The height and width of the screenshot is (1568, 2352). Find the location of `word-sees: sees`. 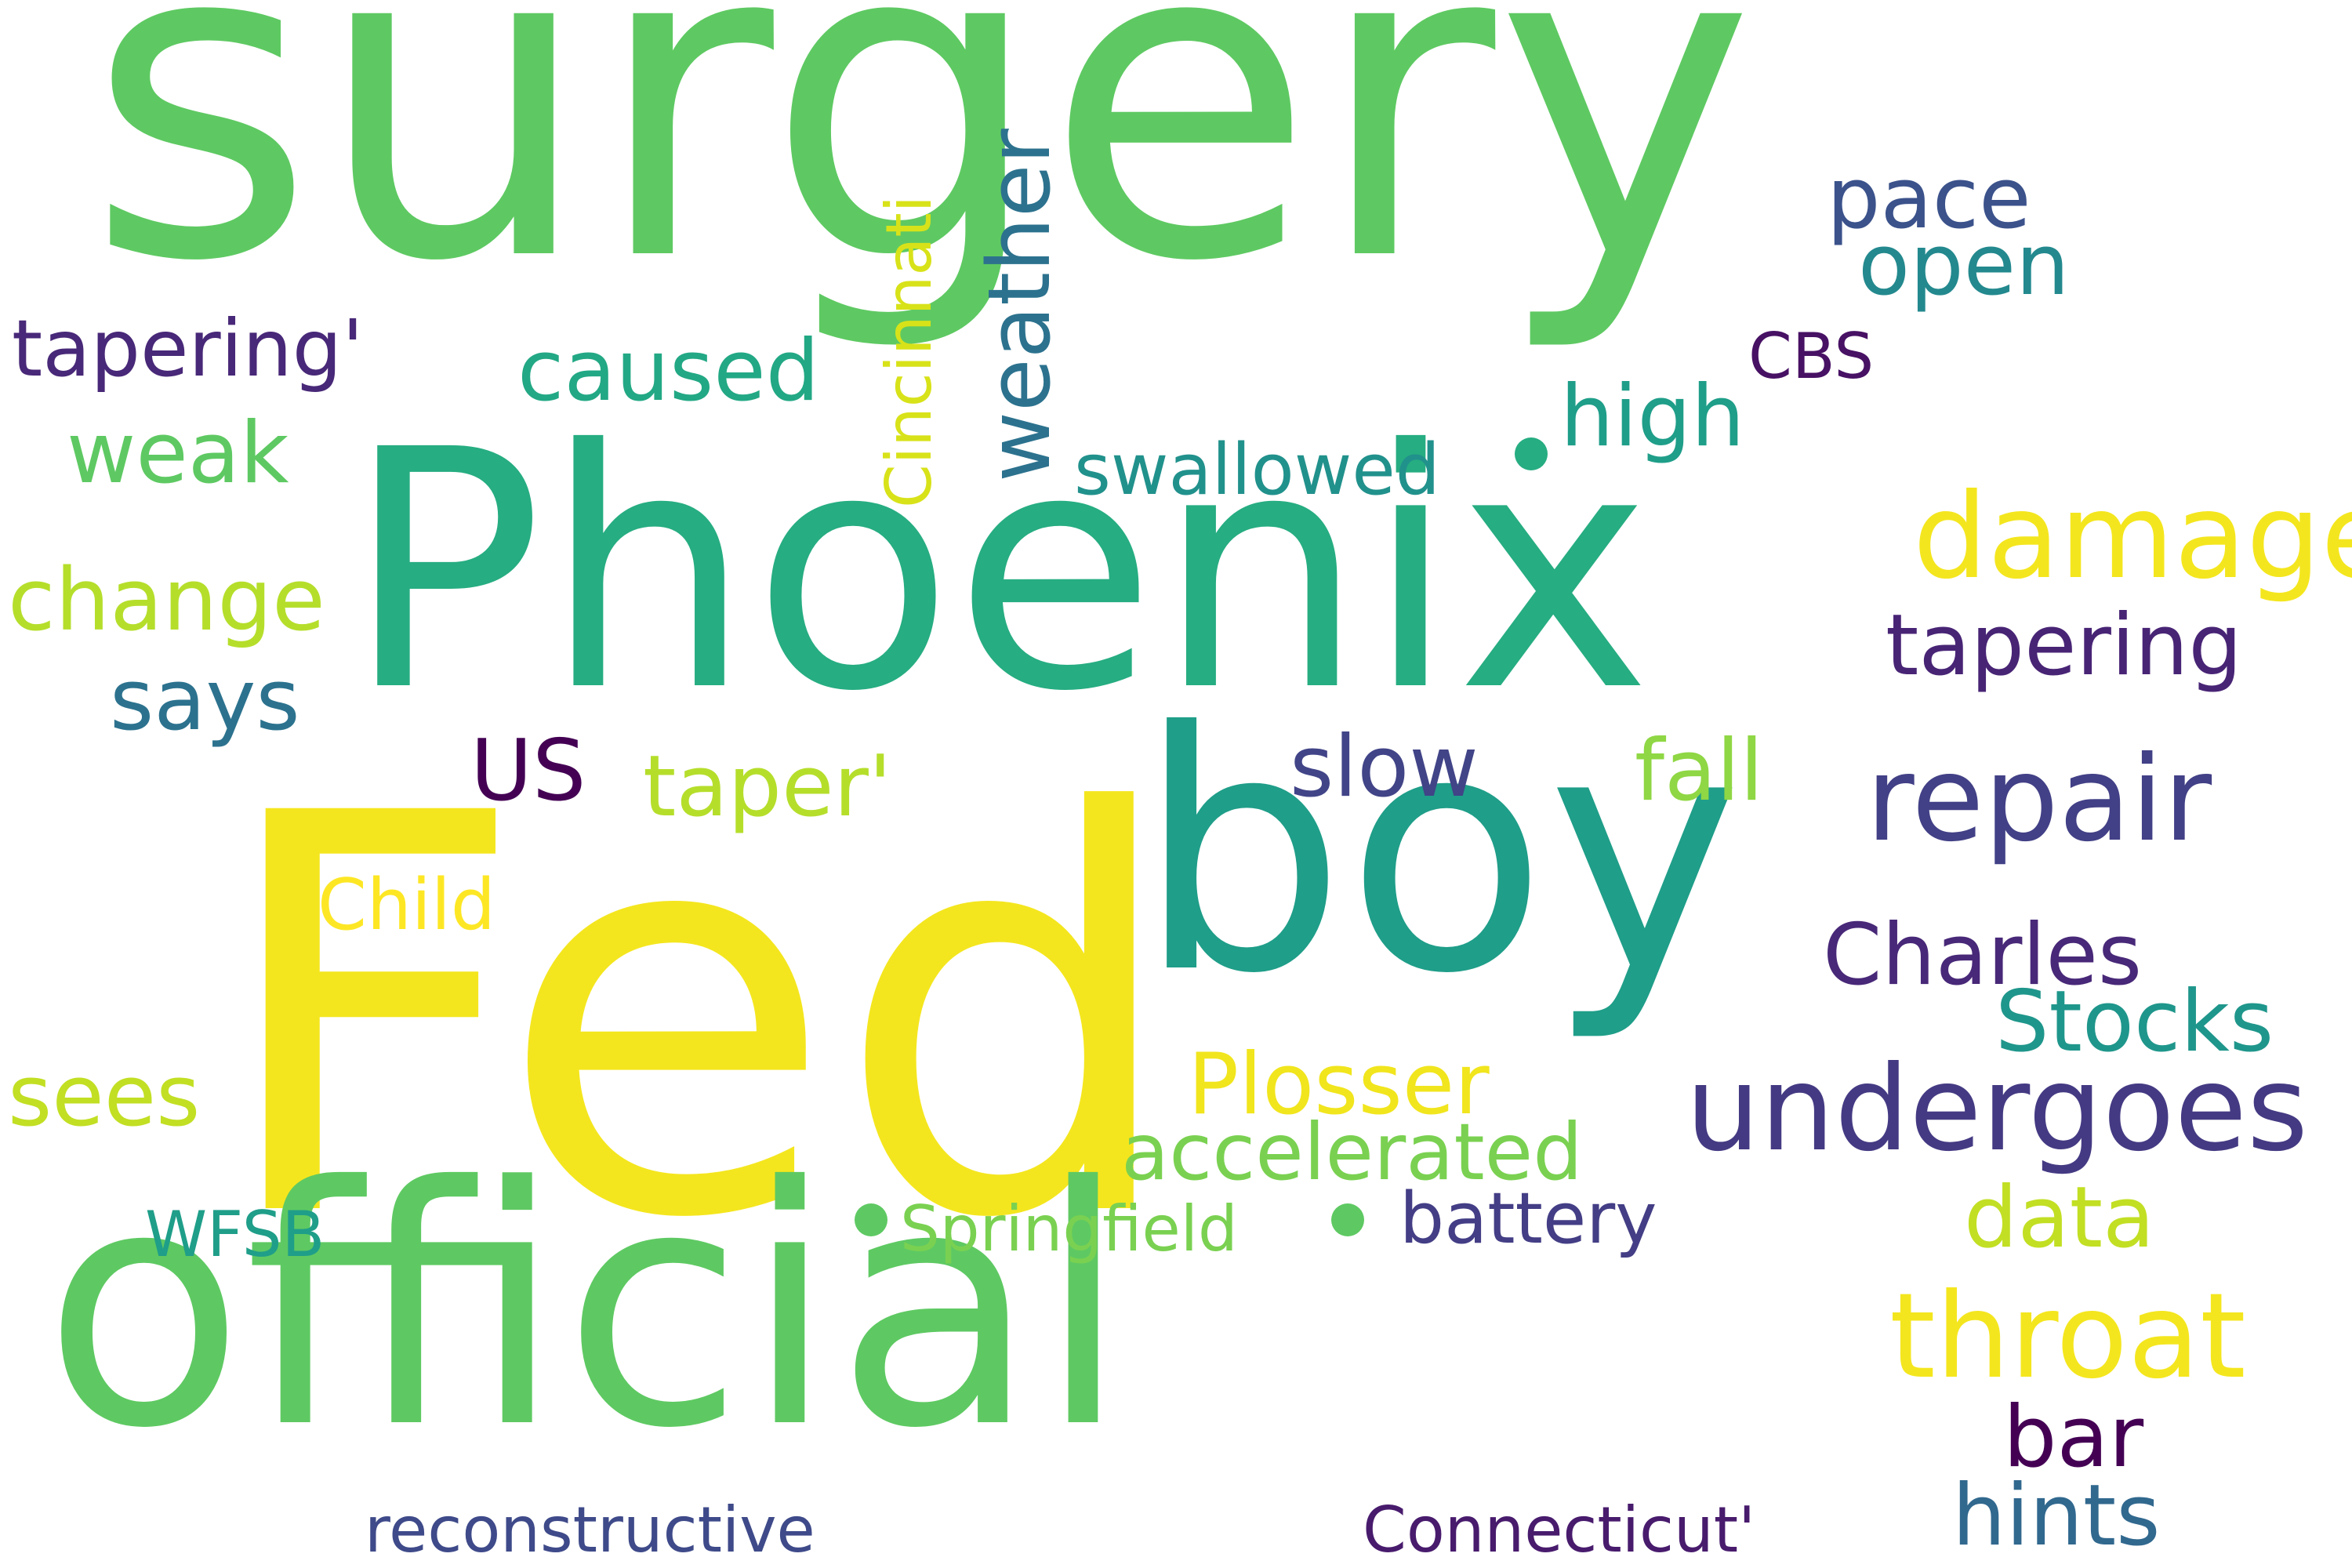

word-sees: sees is located at coordinates (104, 1096).